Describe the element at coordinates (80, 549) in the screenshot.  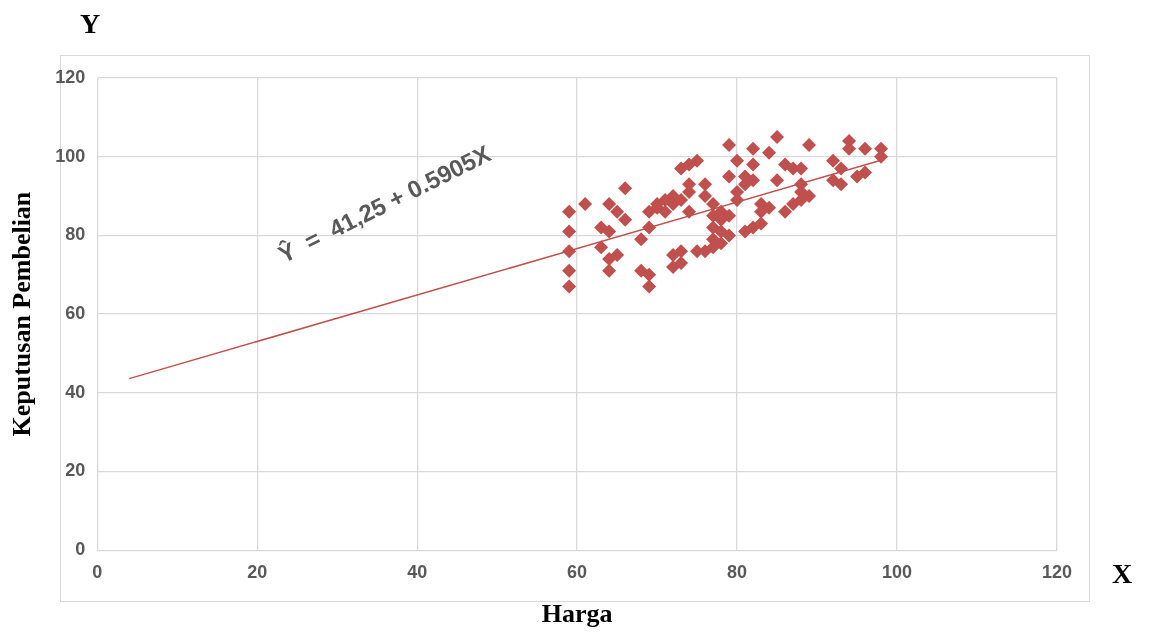
I see `y-tick-label: 0` at that location.